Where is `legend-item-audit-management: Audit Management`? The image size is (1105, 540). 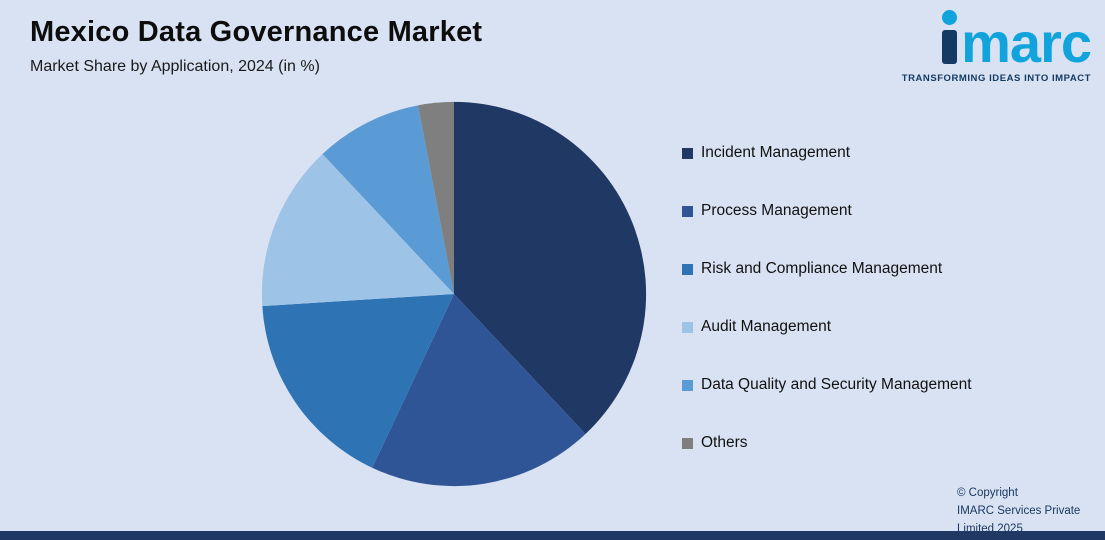
legend-item-audit-management: Audit Management is located at coordinates (827, 327).